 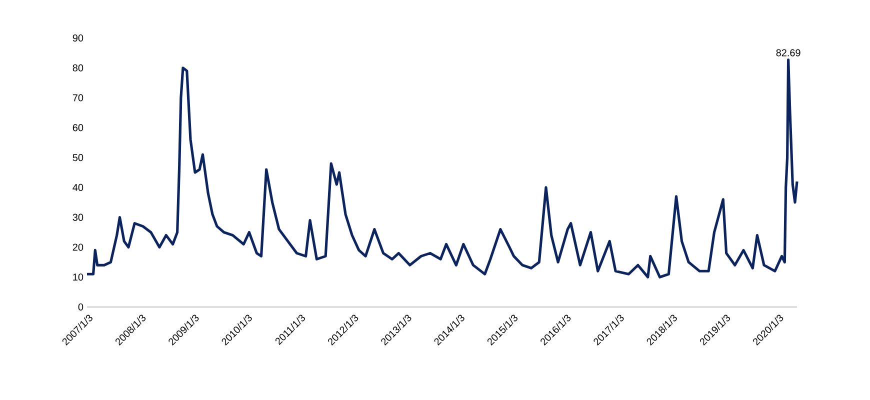 I want to click on y-tick-label: 90, so click(x=78, y=38).